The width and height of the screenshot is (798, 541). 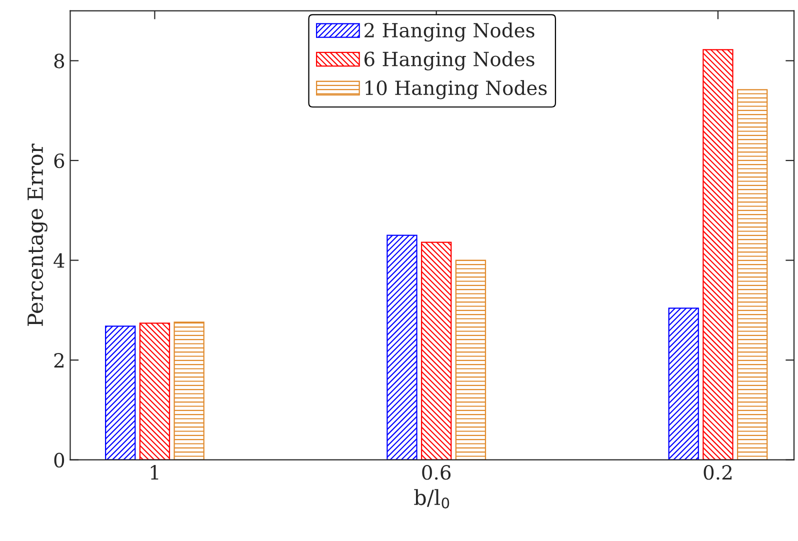 I want to click on legend-label: 6 Hanging Nodes, so click(x=449, y=60).